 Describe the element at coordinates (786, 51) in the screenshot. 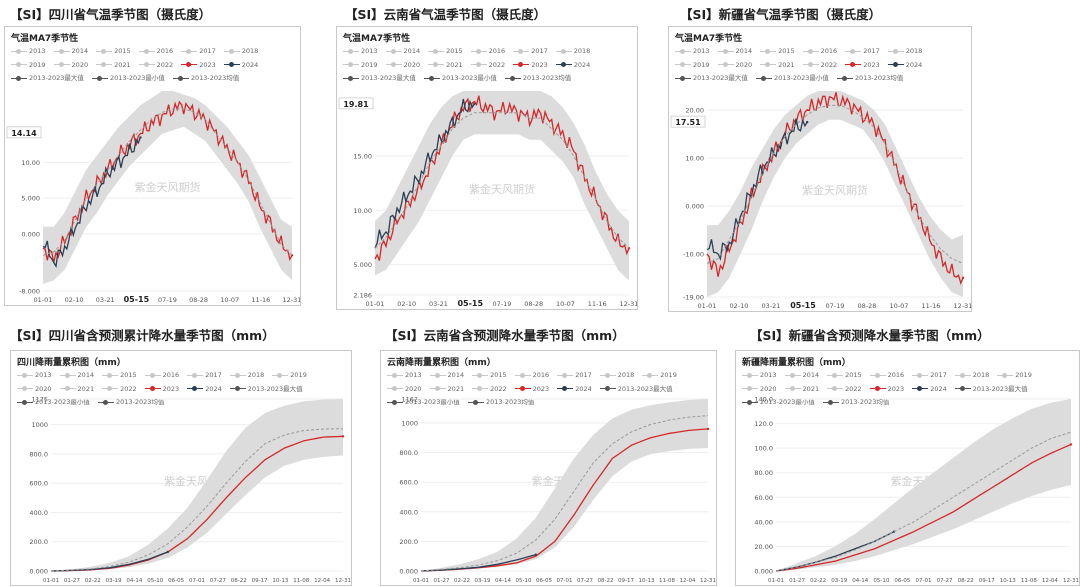

I see `legend-label: 2015` at that location.